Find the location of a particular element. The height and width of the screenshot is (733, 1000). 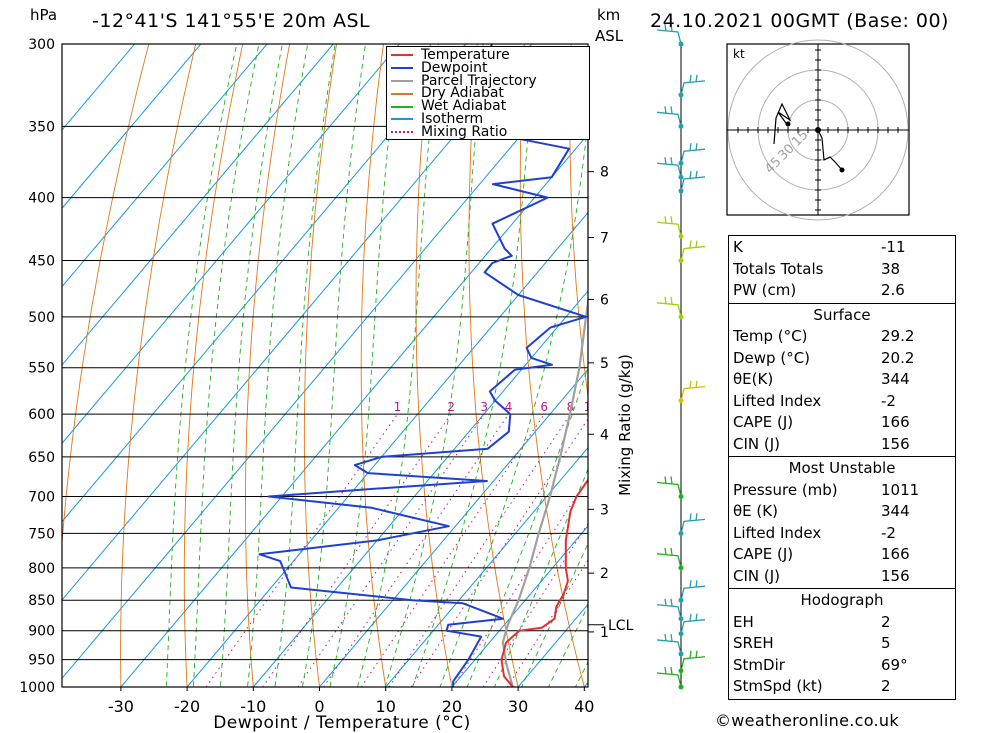

legend-label: Dry Adiabat is located at coordinates (462, 93).